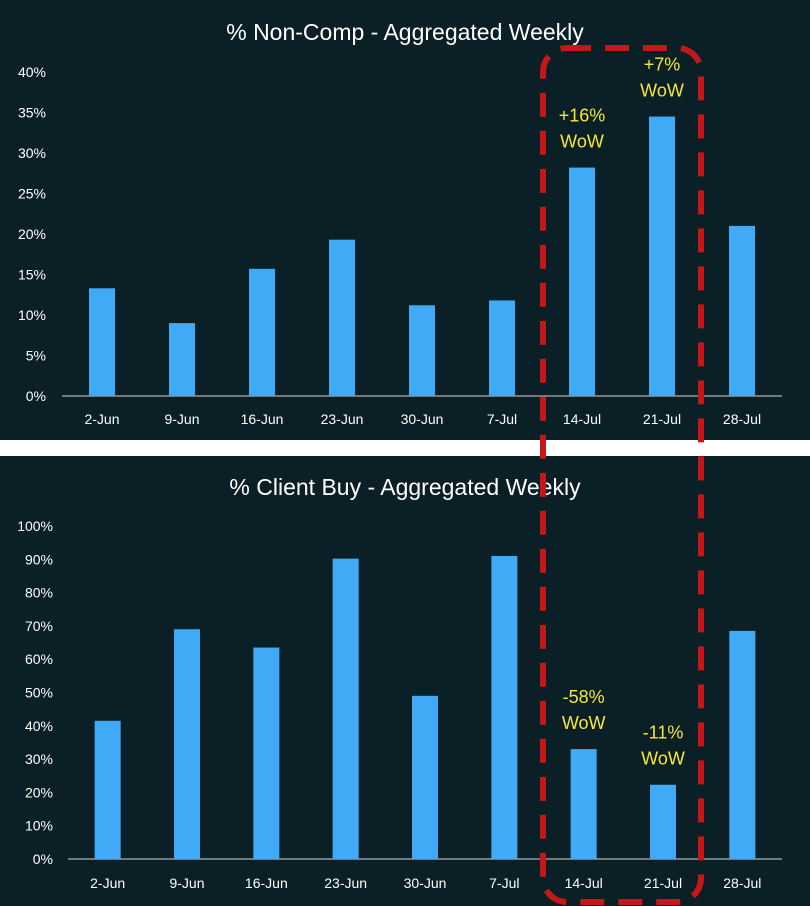 Image resolution: width=810 pixels, height=906 pixels. Describe the element at coordinates (101, 419) in the screenshot. I see `chart1-x-tick-label: 2-Jun` at that location.